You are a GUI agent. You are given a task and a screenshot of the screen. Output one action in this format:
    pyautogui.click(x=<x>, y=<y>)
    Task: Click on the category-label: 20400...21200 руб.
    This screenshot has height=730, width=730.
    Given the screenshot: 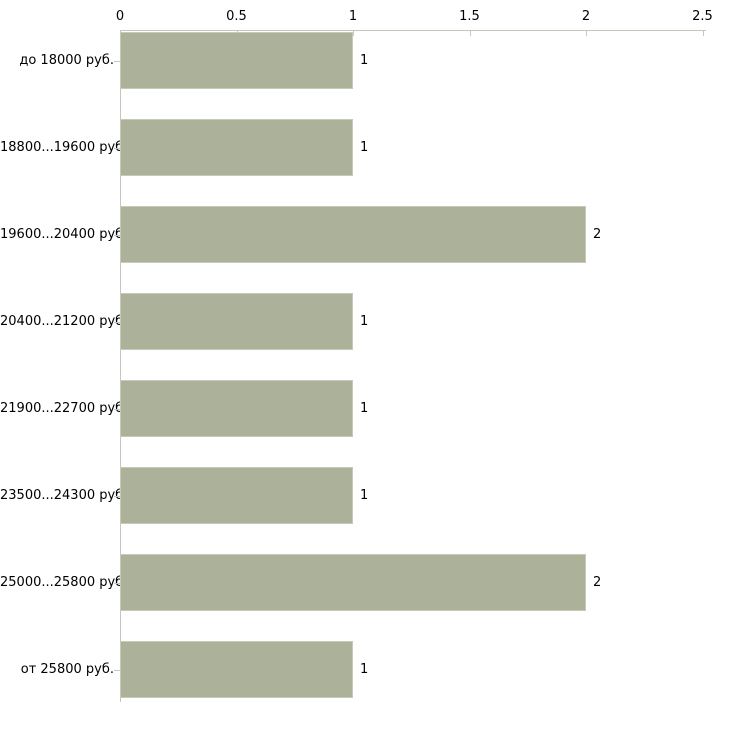 What is the action you would take?
    pyautogui.click(x=64, y=321)
    